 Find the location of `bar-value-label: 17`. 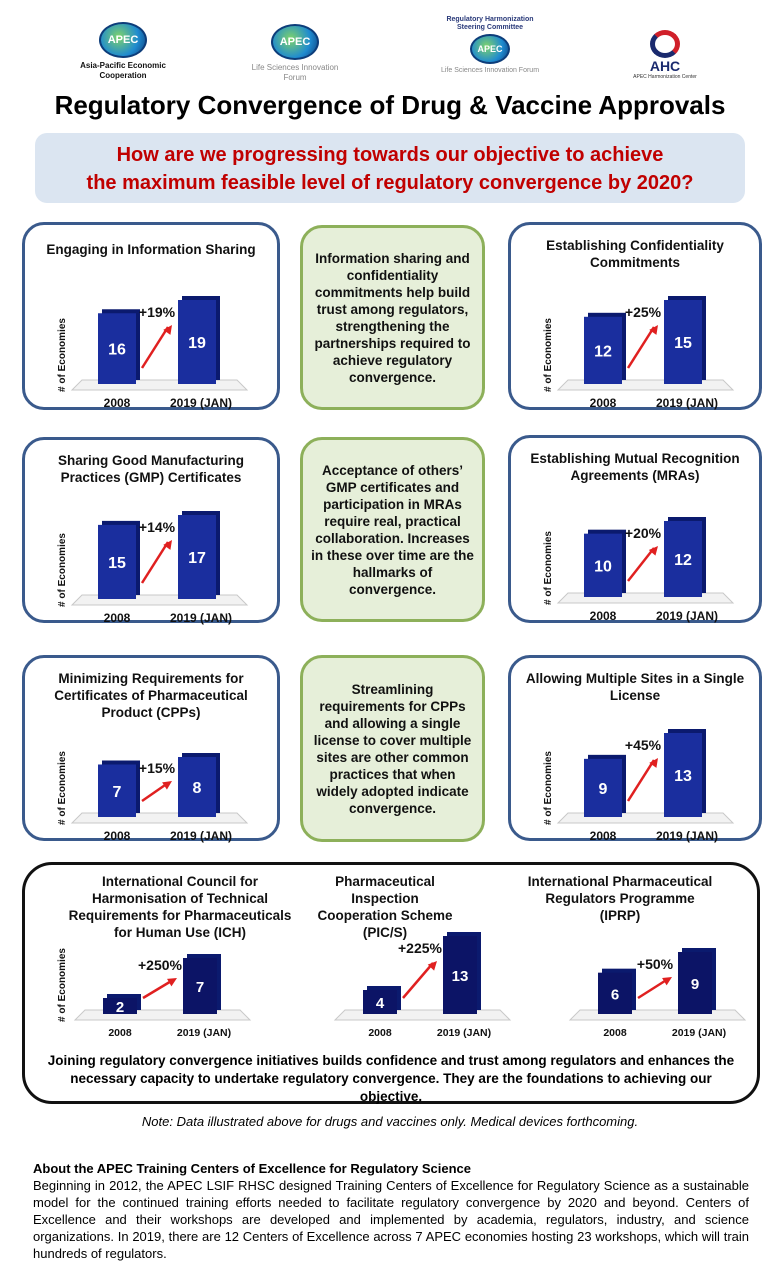

bar-value-label: 17 is located at coordinates (197, 558).